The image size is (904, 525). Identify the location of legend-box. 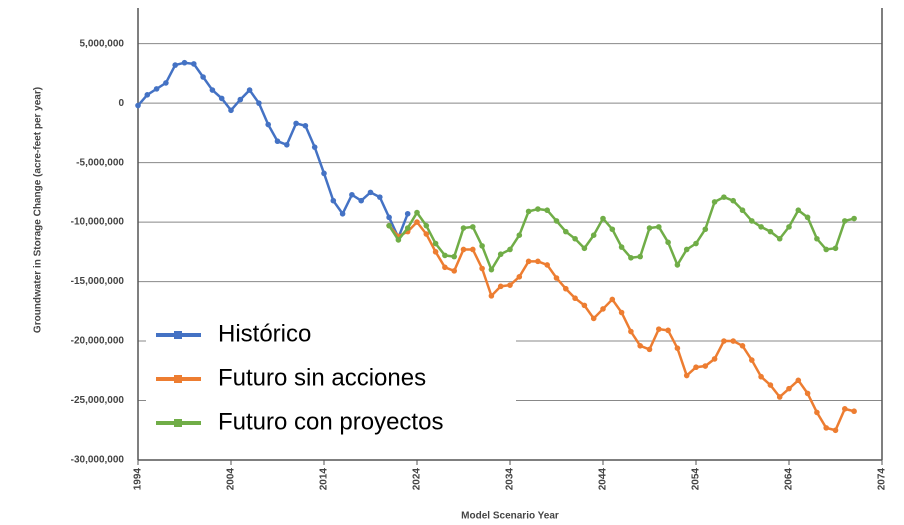
(331, 380).